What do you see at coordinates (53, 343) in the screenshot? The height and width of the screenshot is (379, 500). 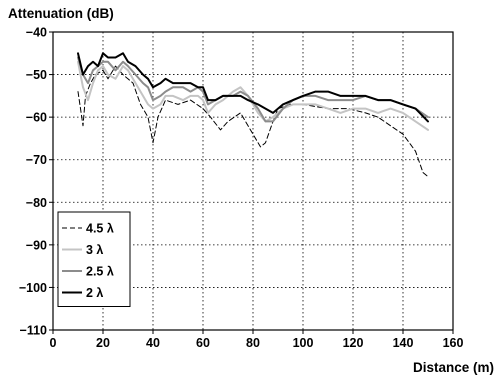 I see `x-tick-label: 0` at bounding box center [53, 343].